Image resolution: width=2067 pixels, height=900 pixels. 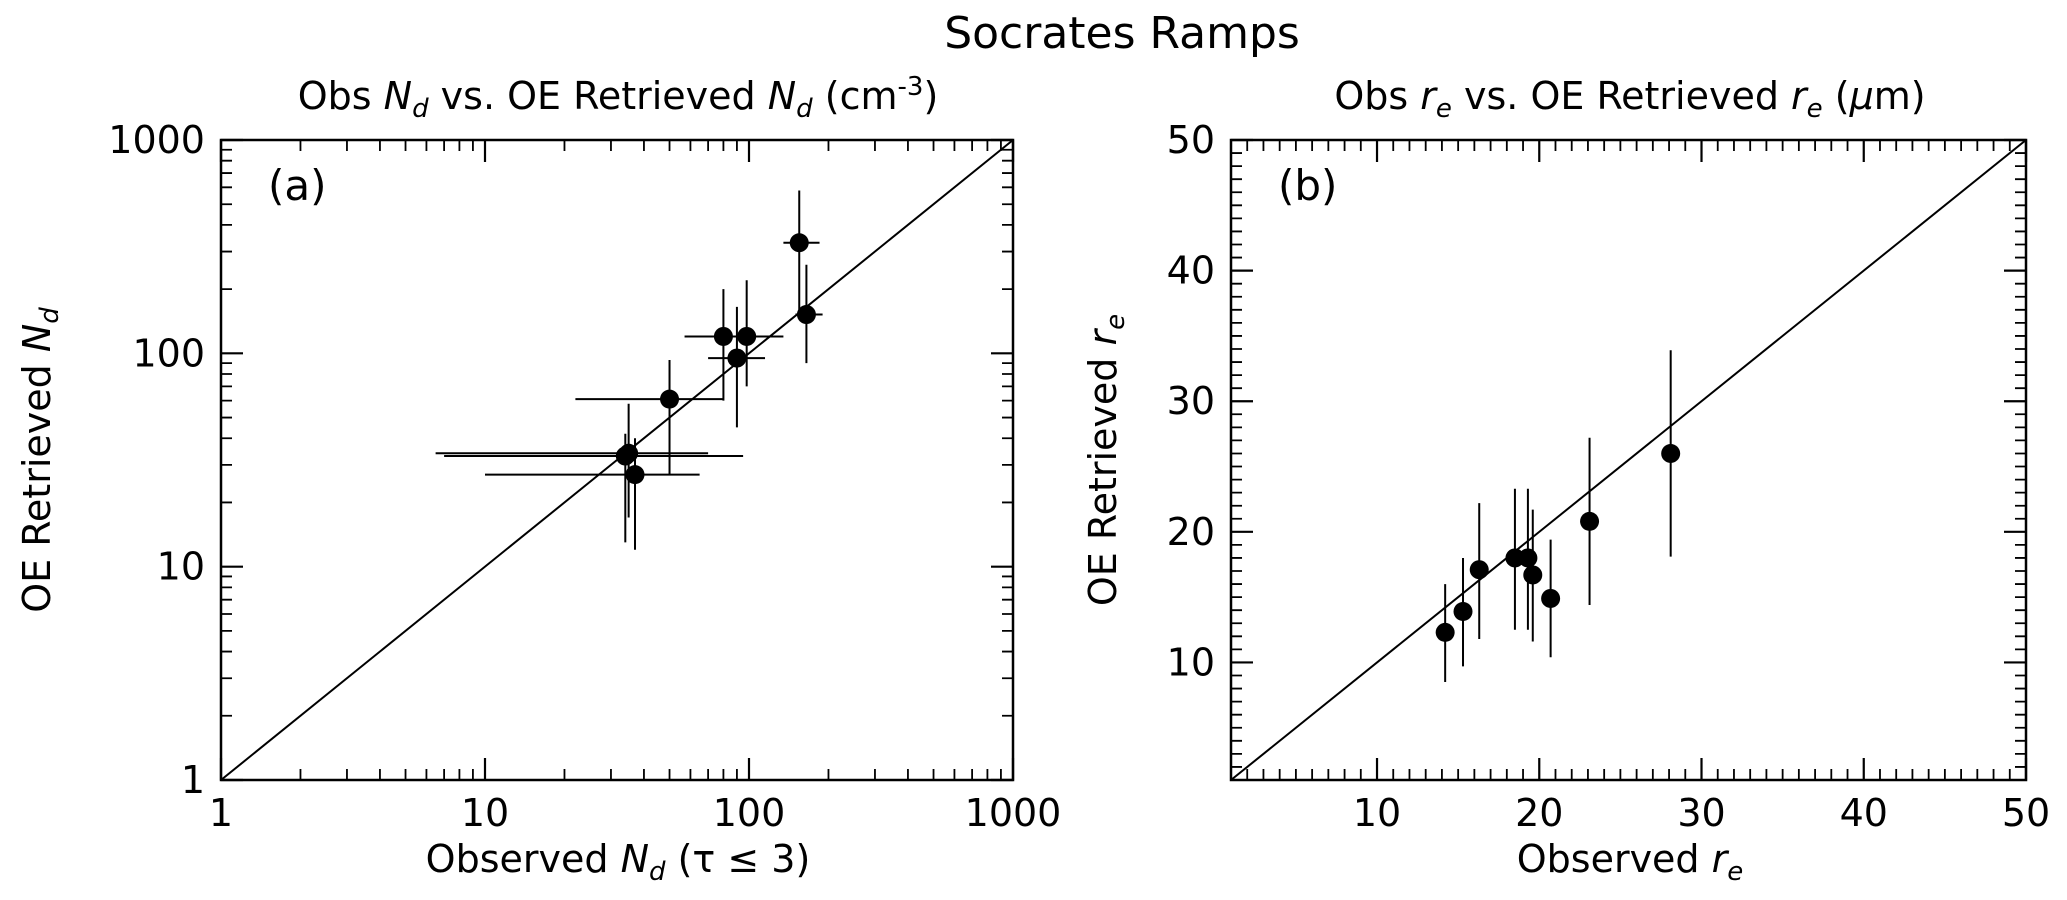 I want to click on x-tick-label: 30, so click(x=1701, y=813).